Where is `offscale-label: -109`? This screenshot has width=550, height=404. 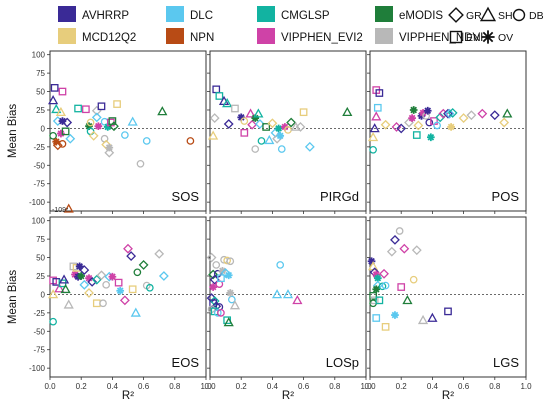
offscale-label: -109 is located at coordinates (59, 210).